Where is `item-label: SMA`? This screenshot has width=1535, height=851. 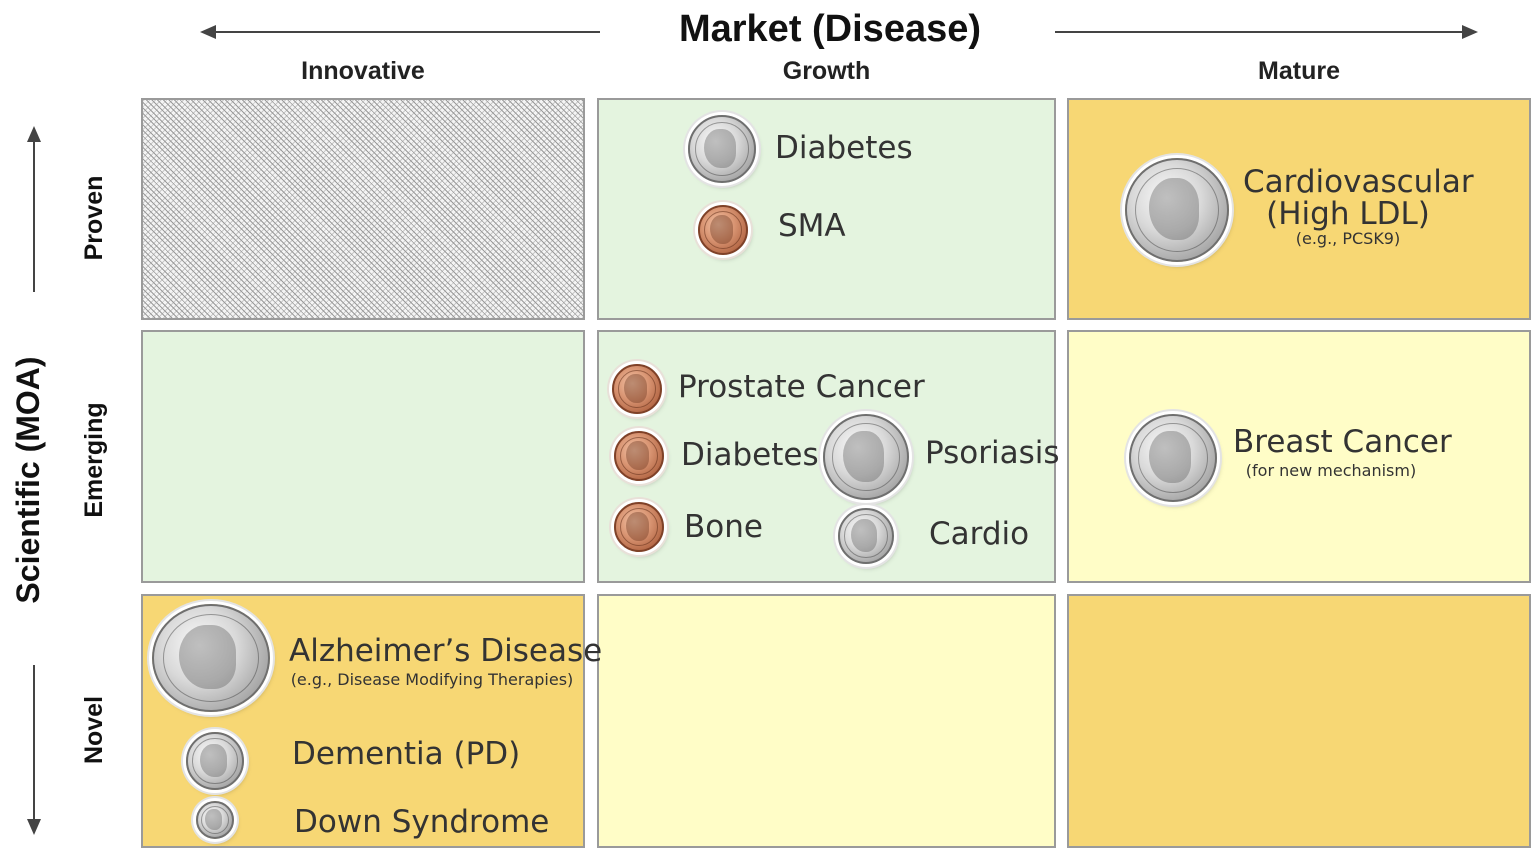
item-label: SMA is located at coordinates (812, 226).